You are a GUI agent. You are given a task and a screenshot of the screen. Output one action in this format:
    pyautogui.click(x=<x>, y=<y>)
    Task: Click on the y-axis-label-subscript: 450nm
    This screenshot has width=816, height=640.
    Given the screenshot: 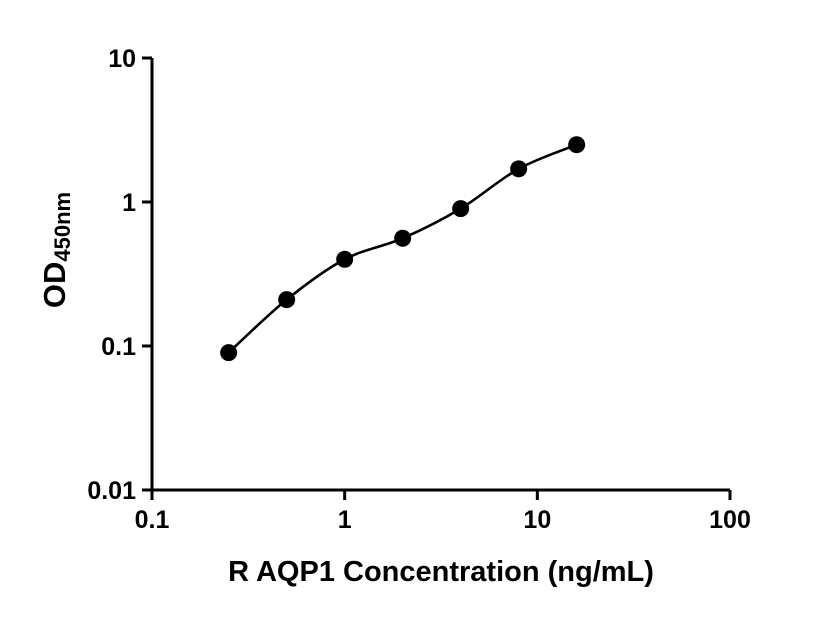 What is the action you would take?
    pyautogui.click(x=62, y=226)
    